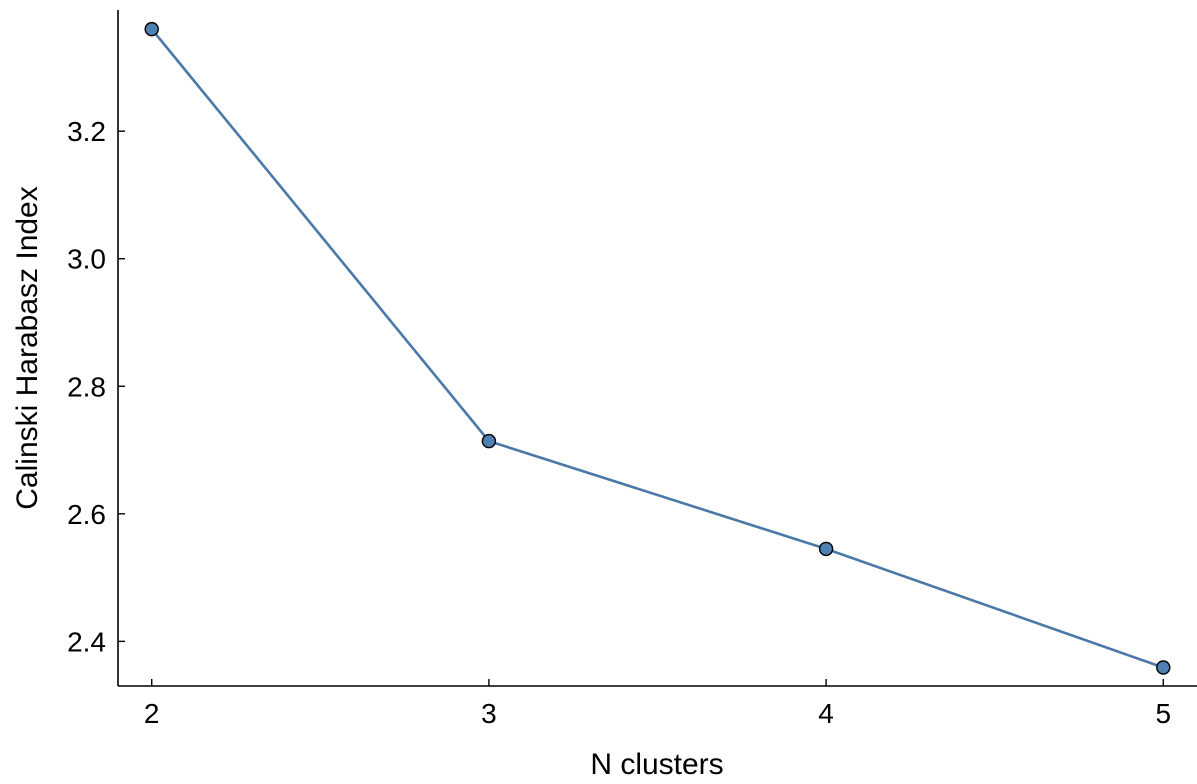 The image size is (1197, 784). What do you see at coordinates (27, 347) in the screenshot?
I see `y-axis-title: Calinski Harabasz Index` at bounding box center [27, 347].